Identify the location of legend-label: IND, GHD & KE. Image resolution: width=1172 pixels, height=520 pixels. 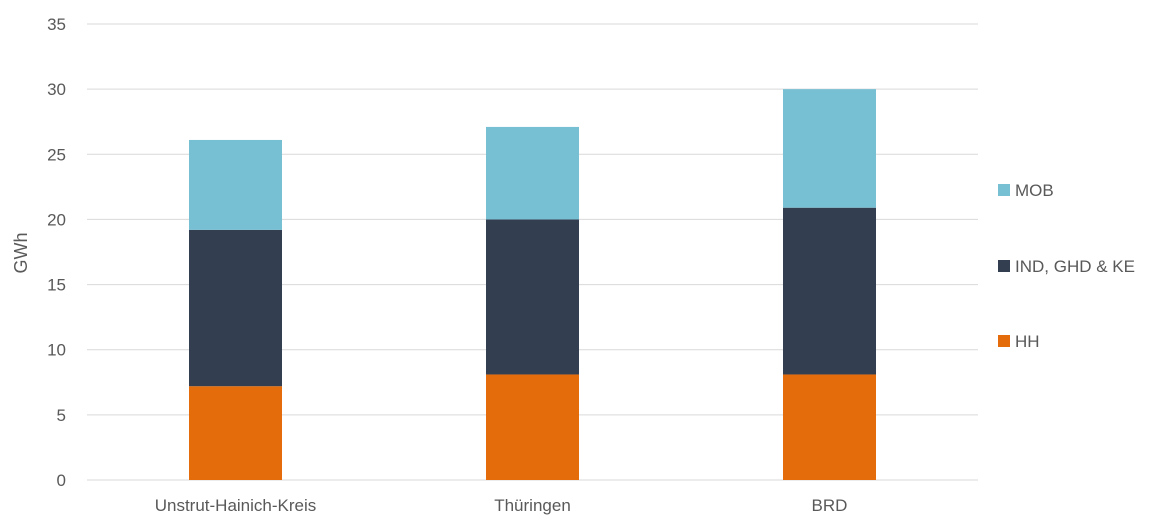
(1075, 266).